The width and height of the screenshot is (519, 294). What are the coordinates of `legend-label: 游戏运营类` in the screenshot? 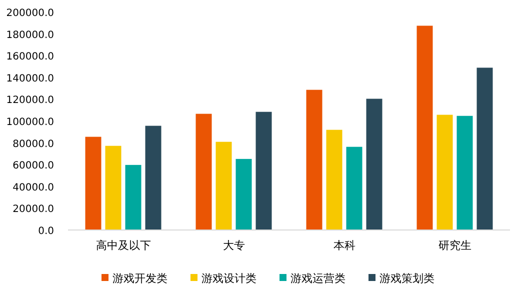 It's located at (318, 278).